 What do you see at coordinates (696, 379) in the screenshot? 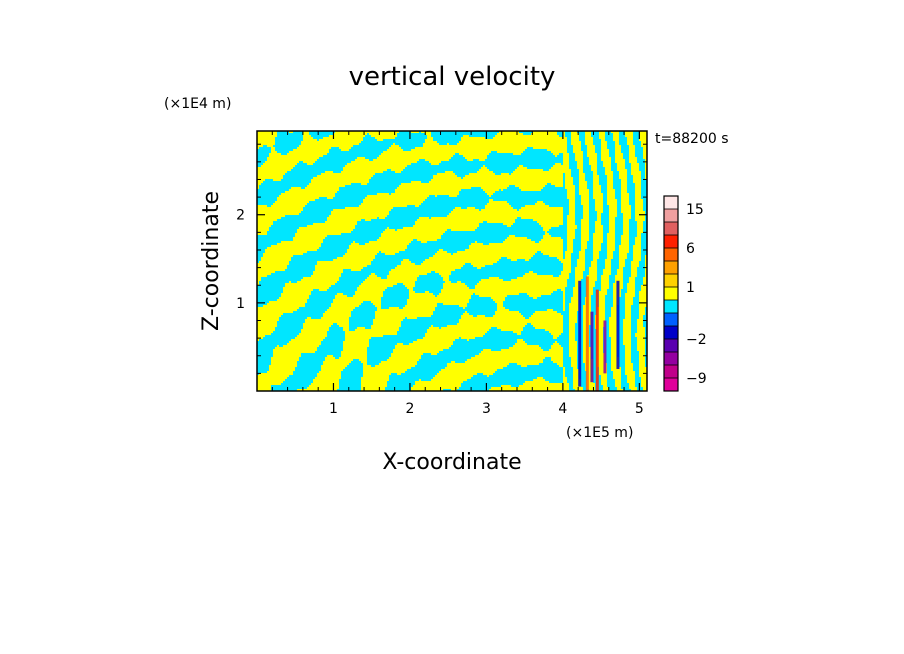
I see `colorbar-tick-label: −9` at bounding box center [696, 379].